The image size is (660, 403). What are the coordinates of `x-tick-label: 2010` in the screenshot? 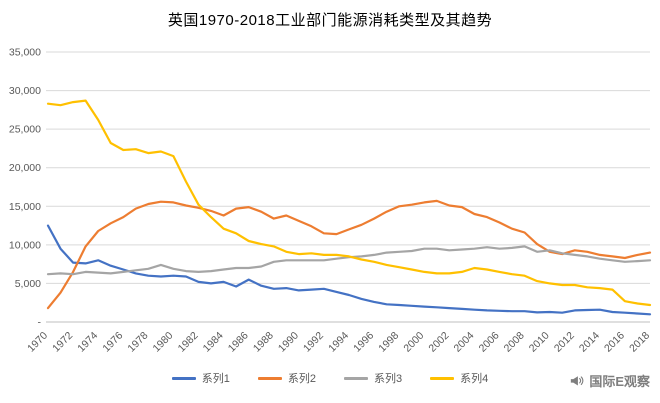 It's located at (539, 342).